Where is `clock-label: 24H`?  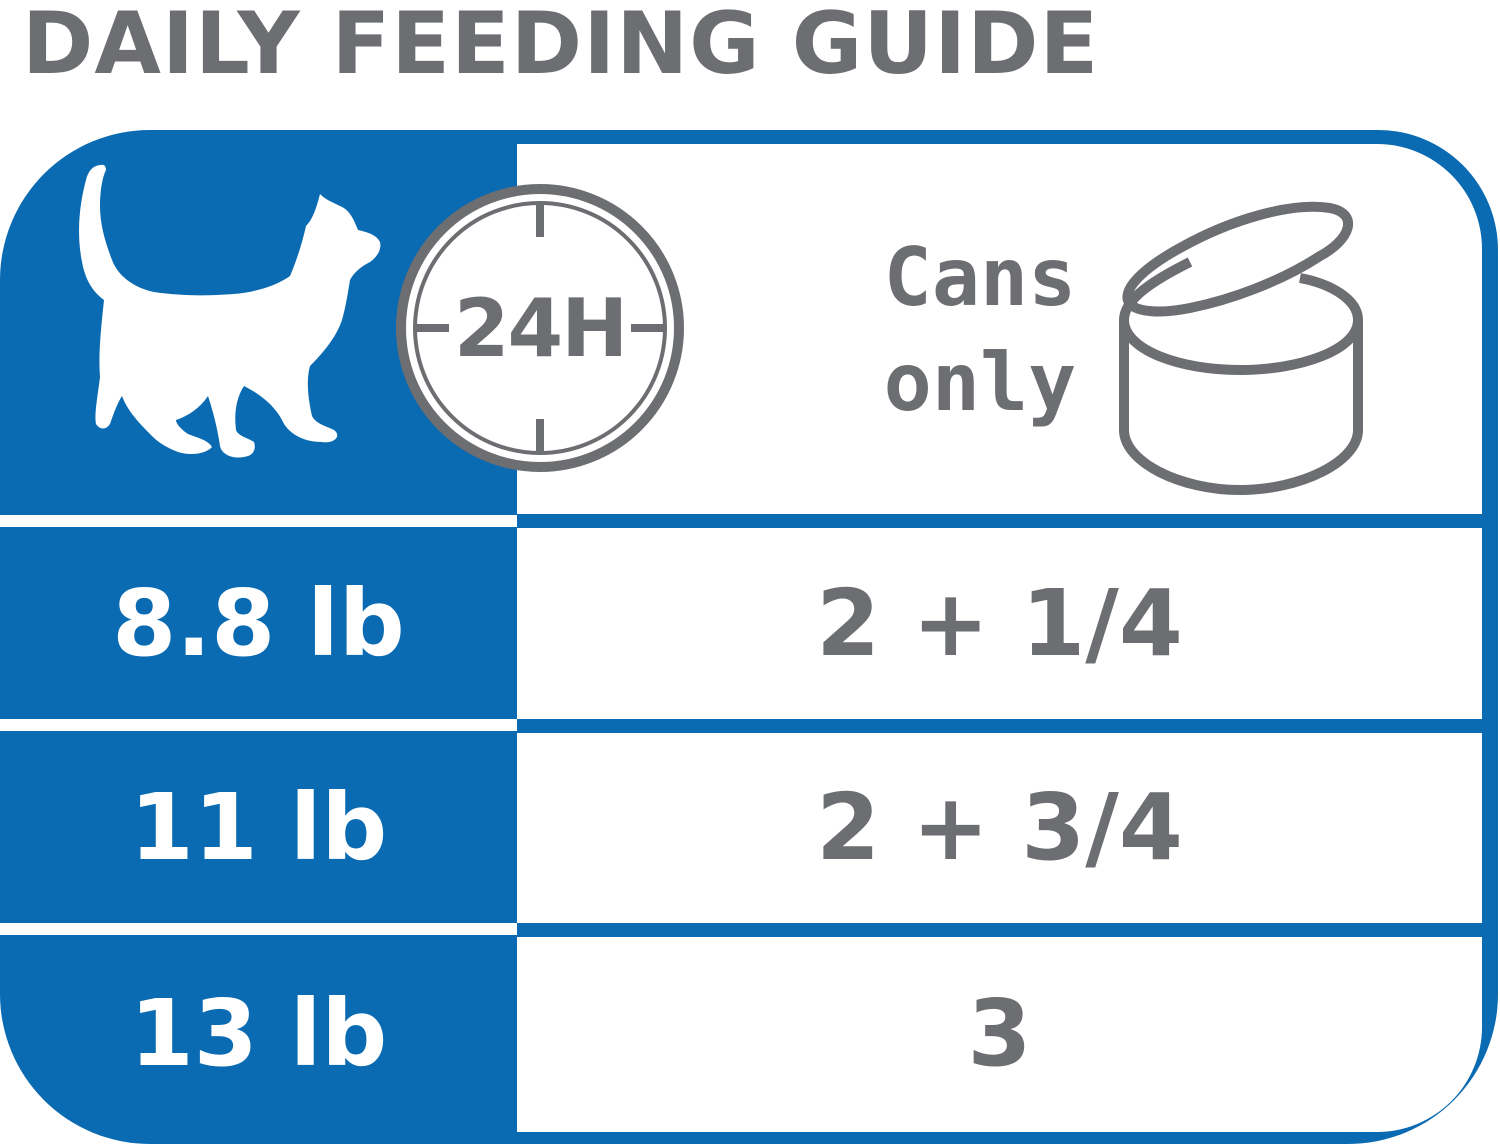 clock-label: 24H is located at coordinates (540, 328).